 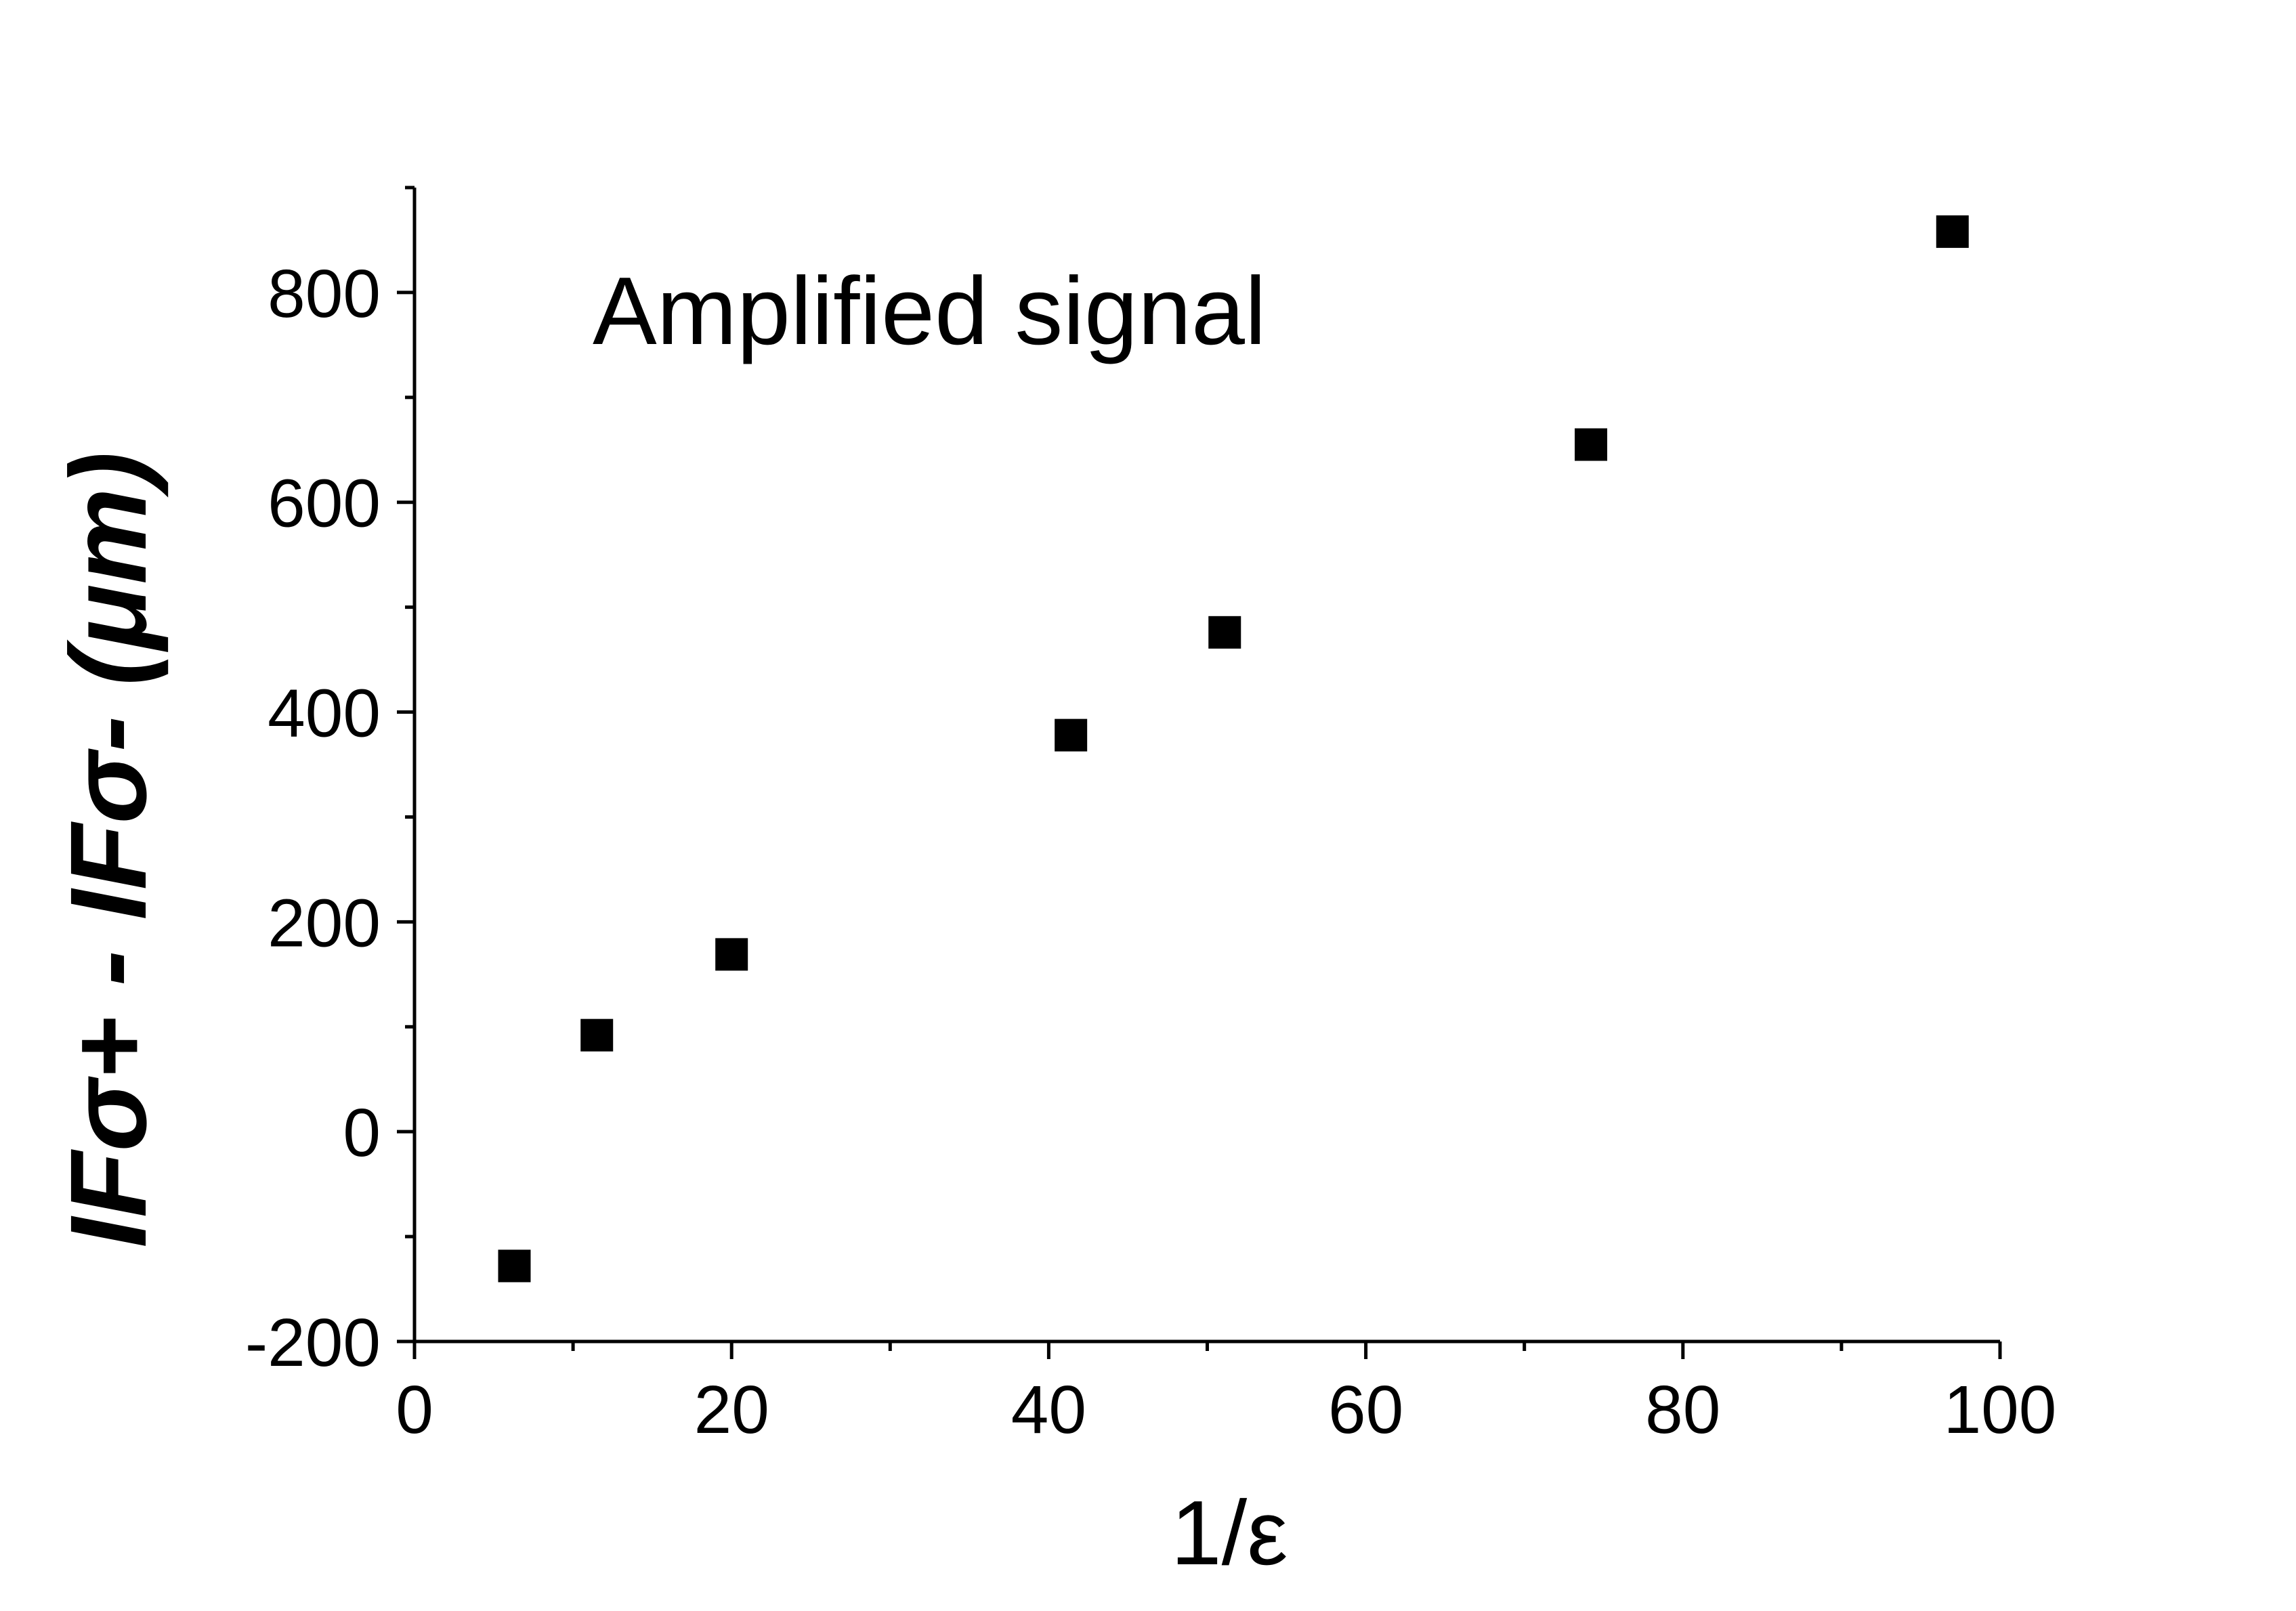 What do you see at coordinates (1682, 1410) in the screenshot?
I see `x-tick-label: 80` at bounding box center [1682, 1410].